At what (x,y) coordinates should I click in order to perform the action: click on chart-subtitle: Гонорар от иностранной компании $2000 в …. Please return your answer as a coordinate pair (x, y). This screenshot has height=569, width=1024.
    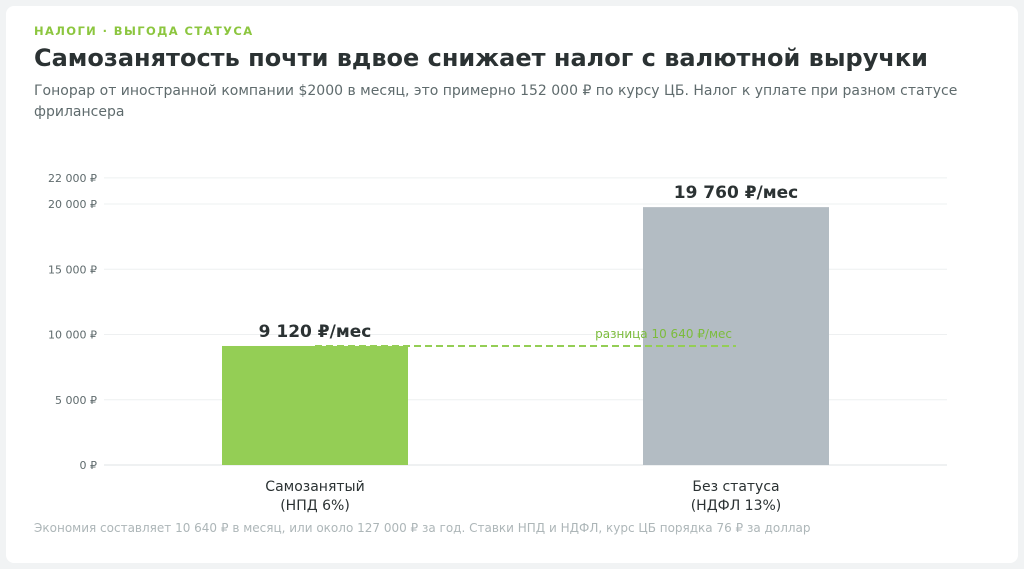
    Looking at the image, I should click on (496, 101).